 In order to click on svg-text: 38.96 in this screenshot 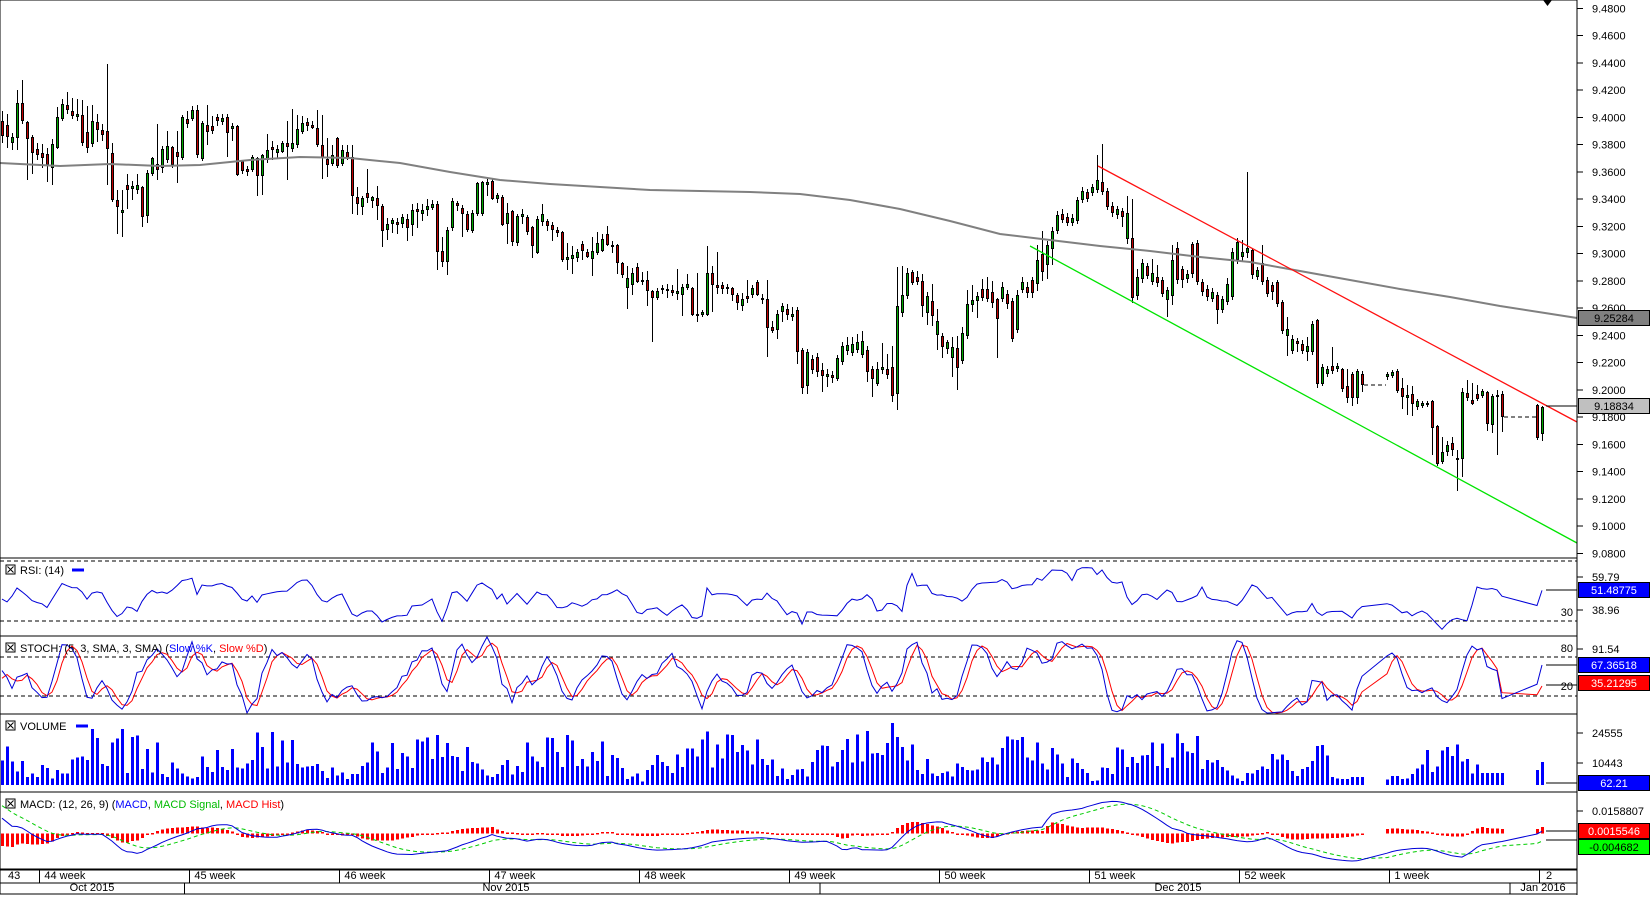, I will do `click(1606, 611)`.